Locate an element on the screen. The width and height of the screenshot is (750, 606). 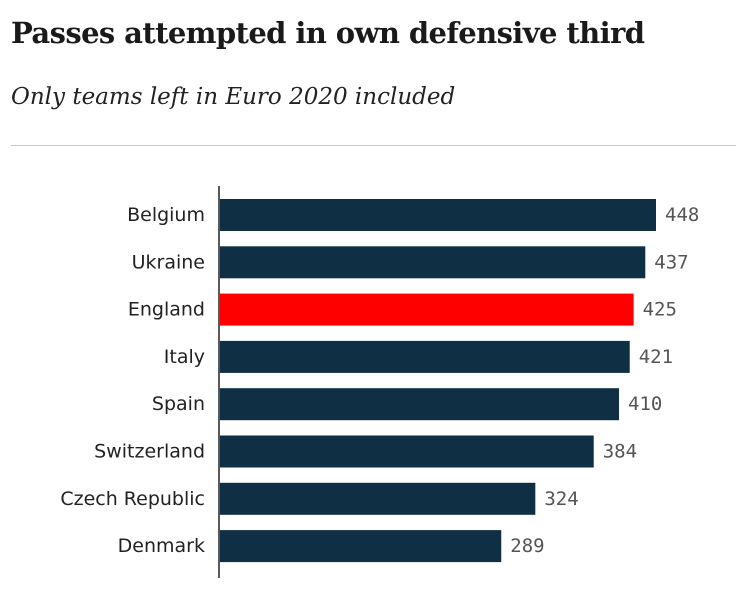
bar-italy is located at coordinates (425, 356).